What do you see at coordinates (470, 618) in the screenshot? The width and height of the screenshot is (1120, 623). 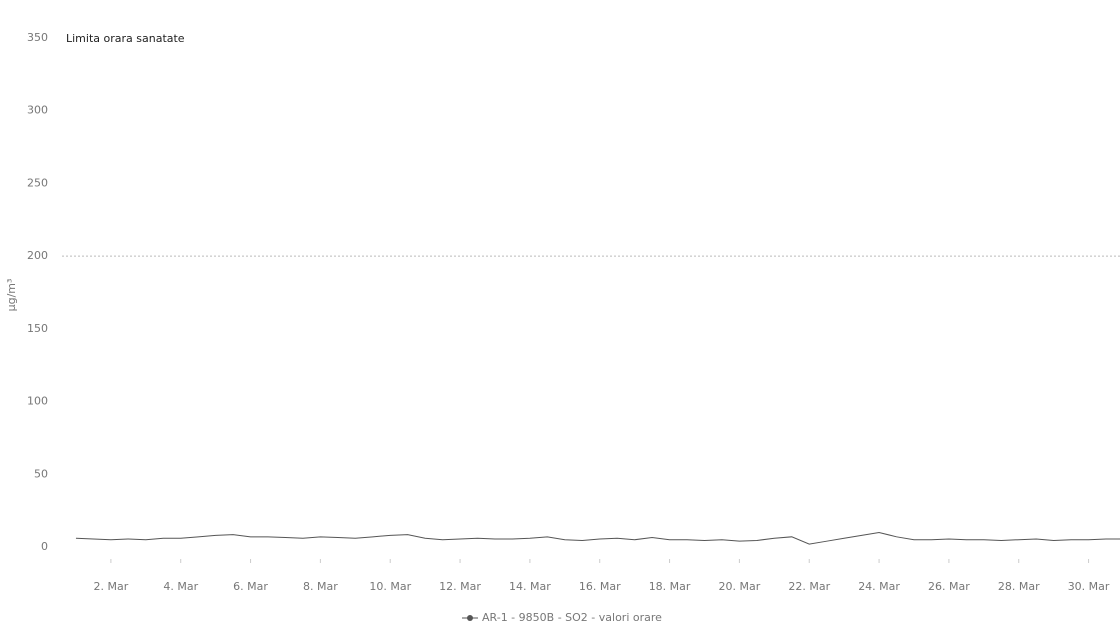 I see `legend-marker` at bounding box center [470, 618].